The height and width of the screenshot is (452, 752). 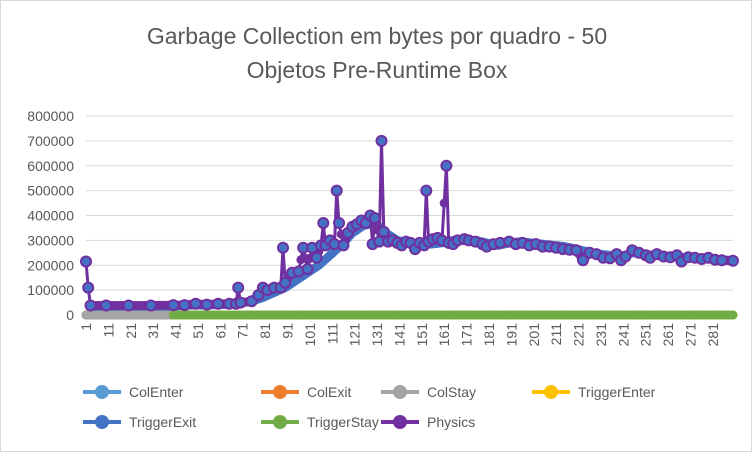 I want to click on x-tick-label: 81, so click(x=265, y=331).